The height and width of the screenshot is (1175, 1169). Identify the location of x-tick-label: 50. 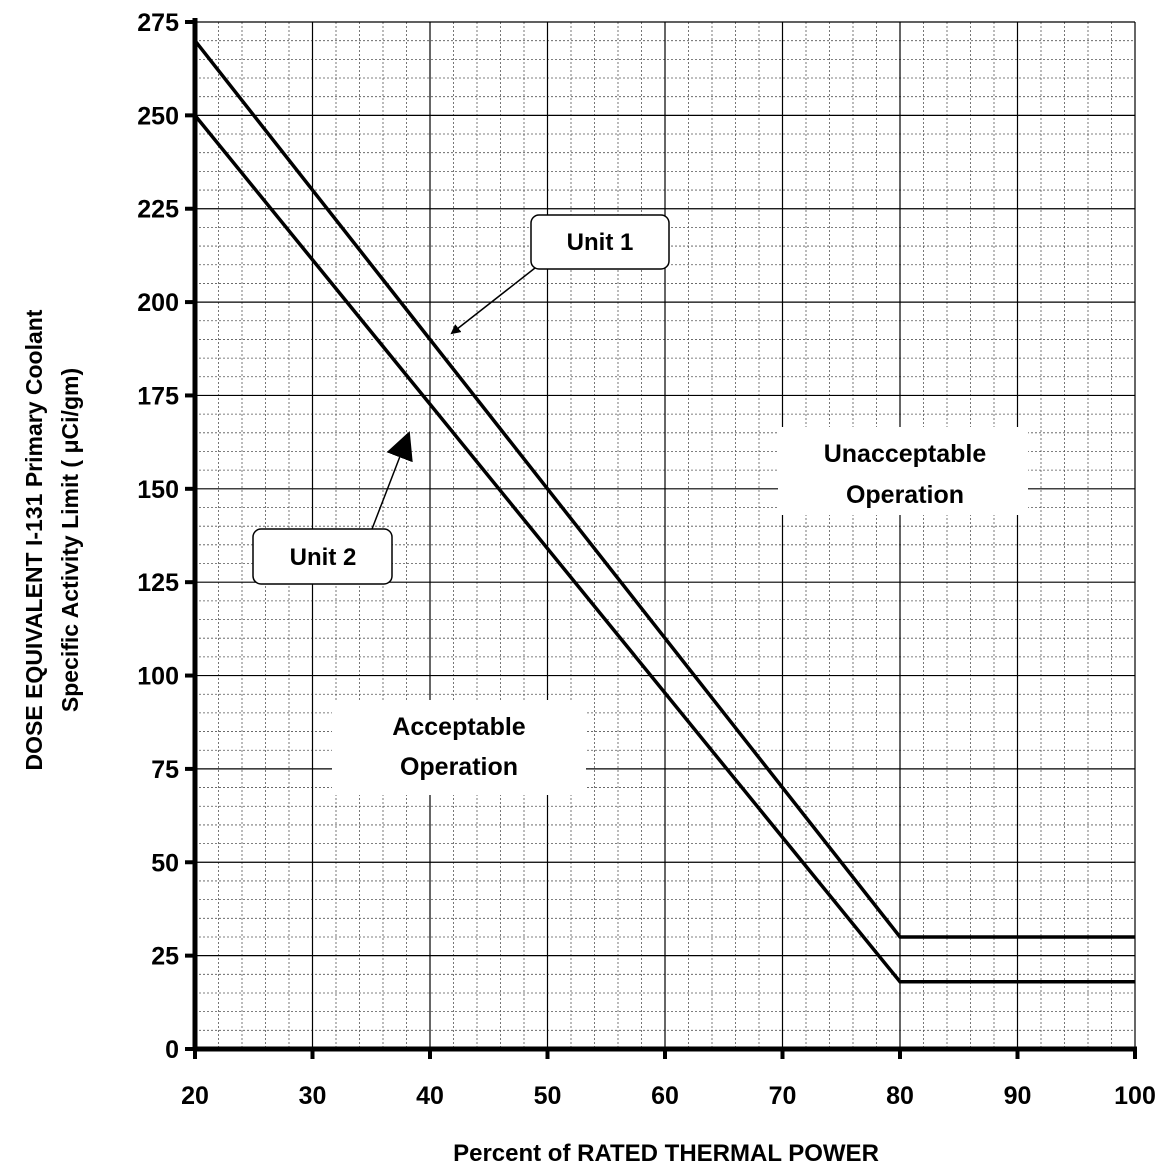
(548, 1096).